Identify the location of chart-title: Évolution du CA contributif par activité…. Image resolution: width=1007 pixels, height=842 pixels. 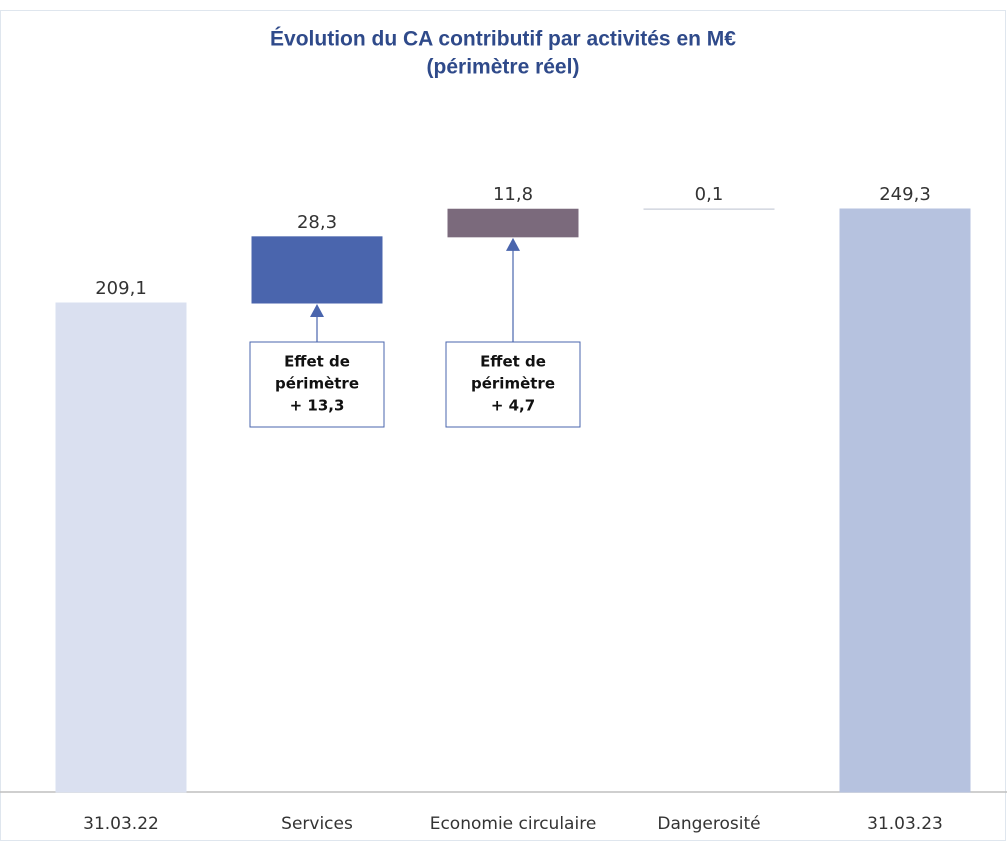
(503, 39).